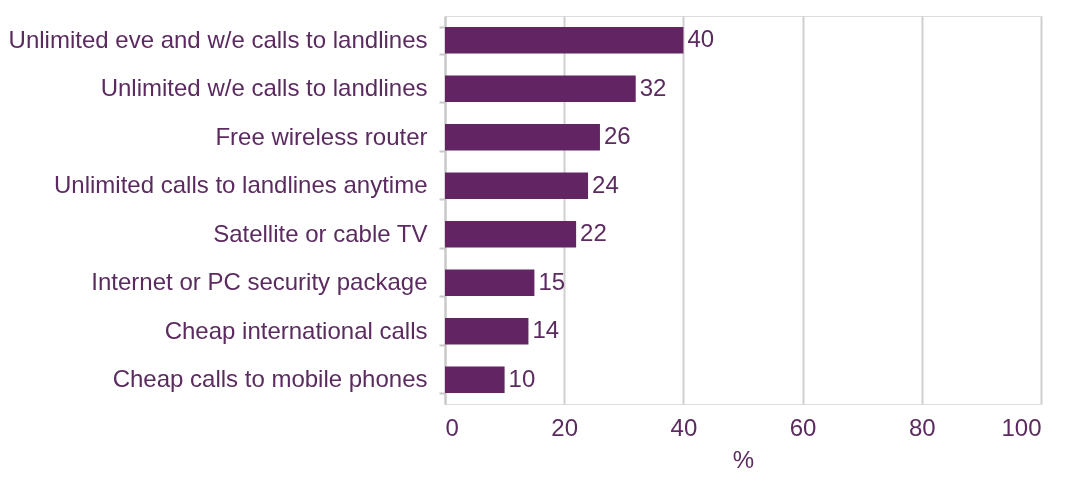 The image size is (1091, 482). What do you see at coordinates (259, 282) in the screenshot?
I see `y-tick-label: Internet or PC security package` at bounding box center [259, 282].